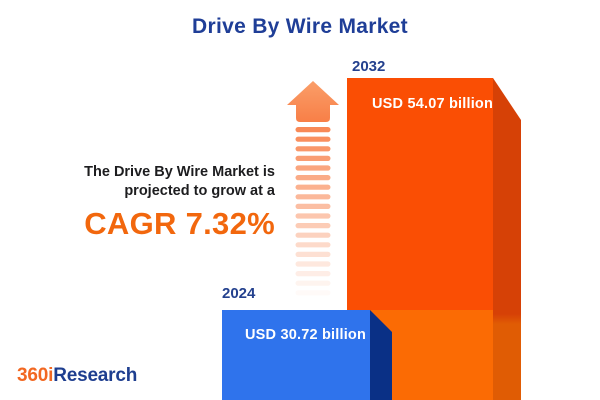 The width and height of the screenshot is (600, 400). What do you see at coordinates (433, 104) in the screenshot?
I see `bar-2032-value: USD 54.07 billion` at bounding box center [433, 104].